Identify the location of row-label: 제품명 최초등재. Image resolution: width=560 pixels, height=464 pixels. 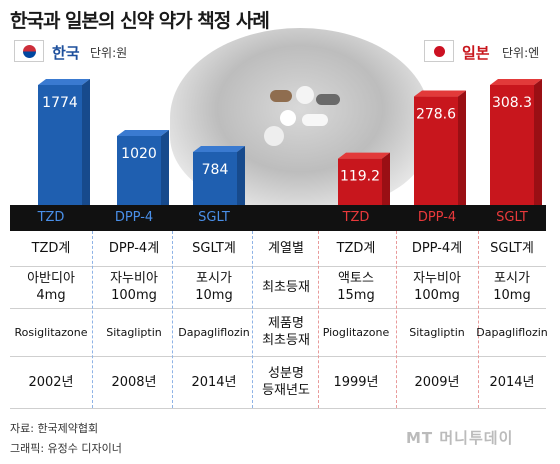
(286, 332).